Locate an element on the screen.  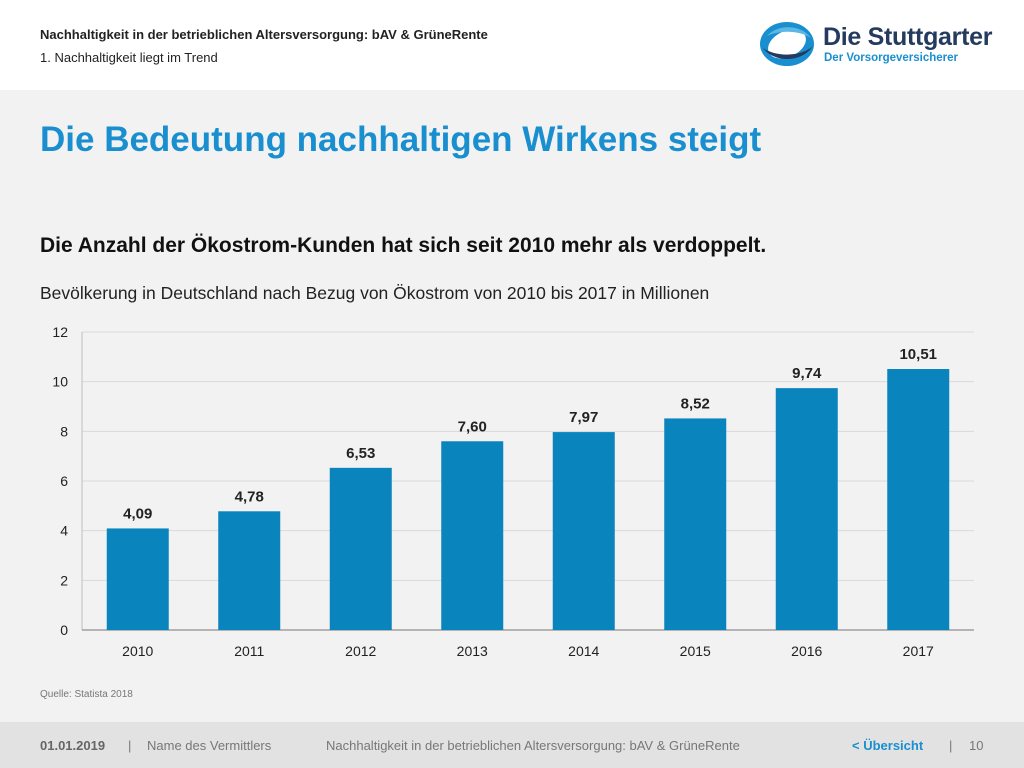
data-label-2015: 8,52 is located at coordinates (695, 403).